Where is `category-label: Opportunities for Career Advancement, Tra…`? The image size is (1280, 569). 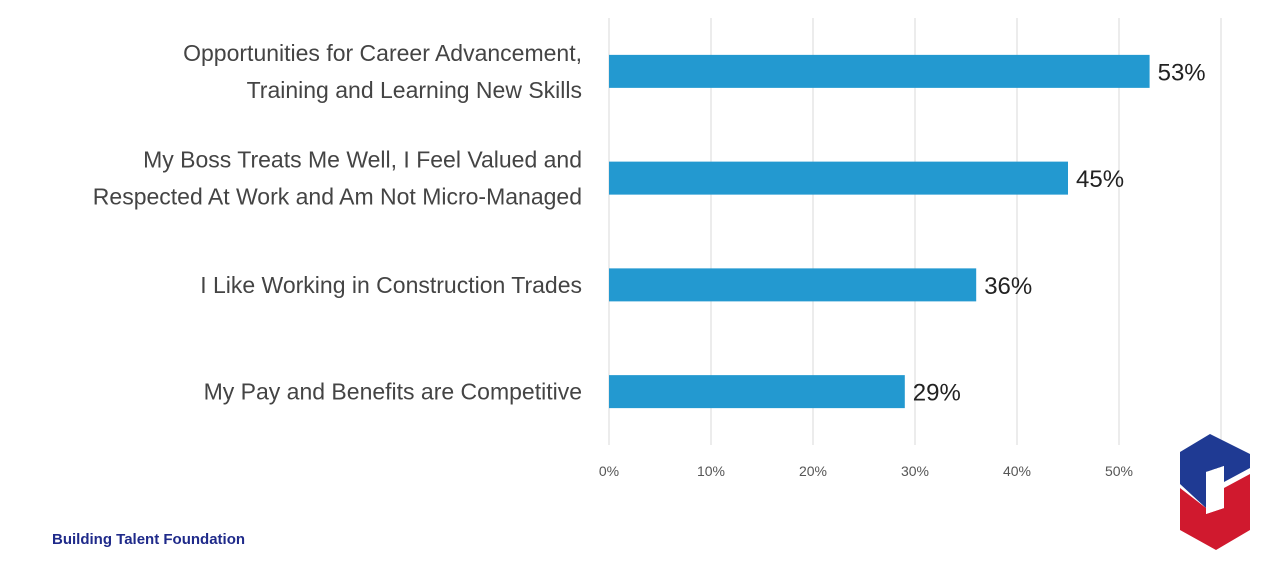 category-label: Opportunities for Career Advancement, Tra… is located at coordinates (382, 71).